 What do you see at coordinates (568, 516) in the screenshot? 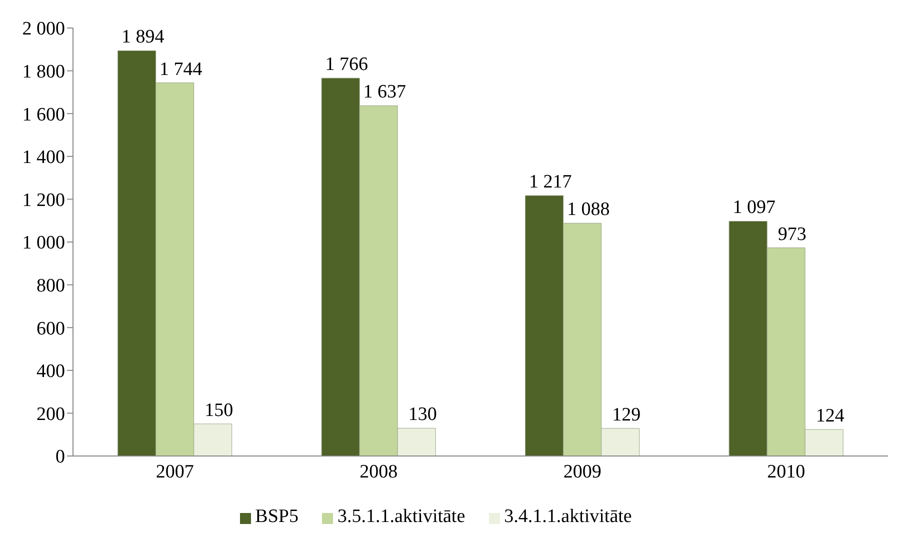
I see `legend-label: 3.4.1.1.aktivitāte` at bounding box center [568, 516].